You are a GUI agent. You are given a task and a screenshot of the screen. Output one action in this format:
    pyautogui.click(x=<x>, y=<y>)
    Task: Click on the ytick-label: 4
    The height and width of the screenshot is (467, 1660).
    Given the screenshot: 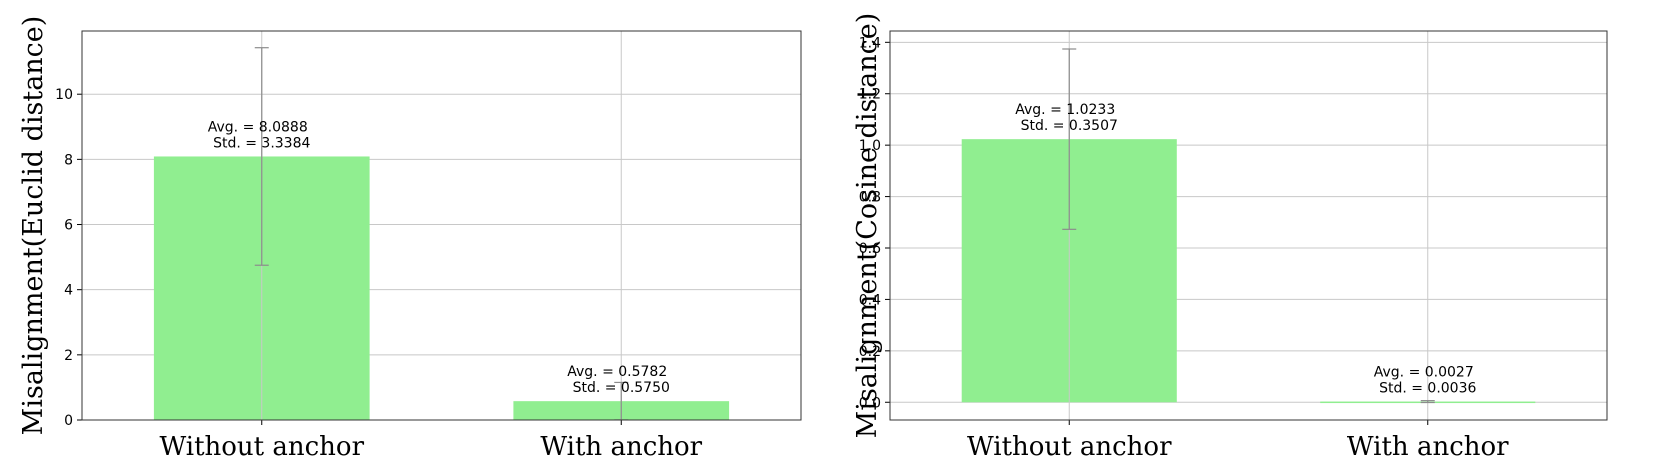 What is the action you would take?
    pyautogui.click(x=68, y=291)
    